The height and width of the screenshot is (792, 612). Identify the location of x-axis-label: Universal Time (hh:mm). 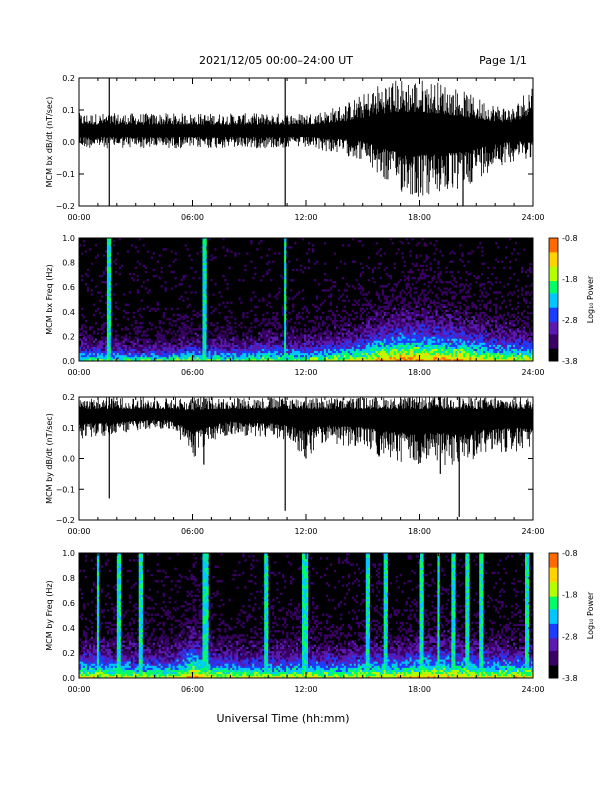
(283, 718).